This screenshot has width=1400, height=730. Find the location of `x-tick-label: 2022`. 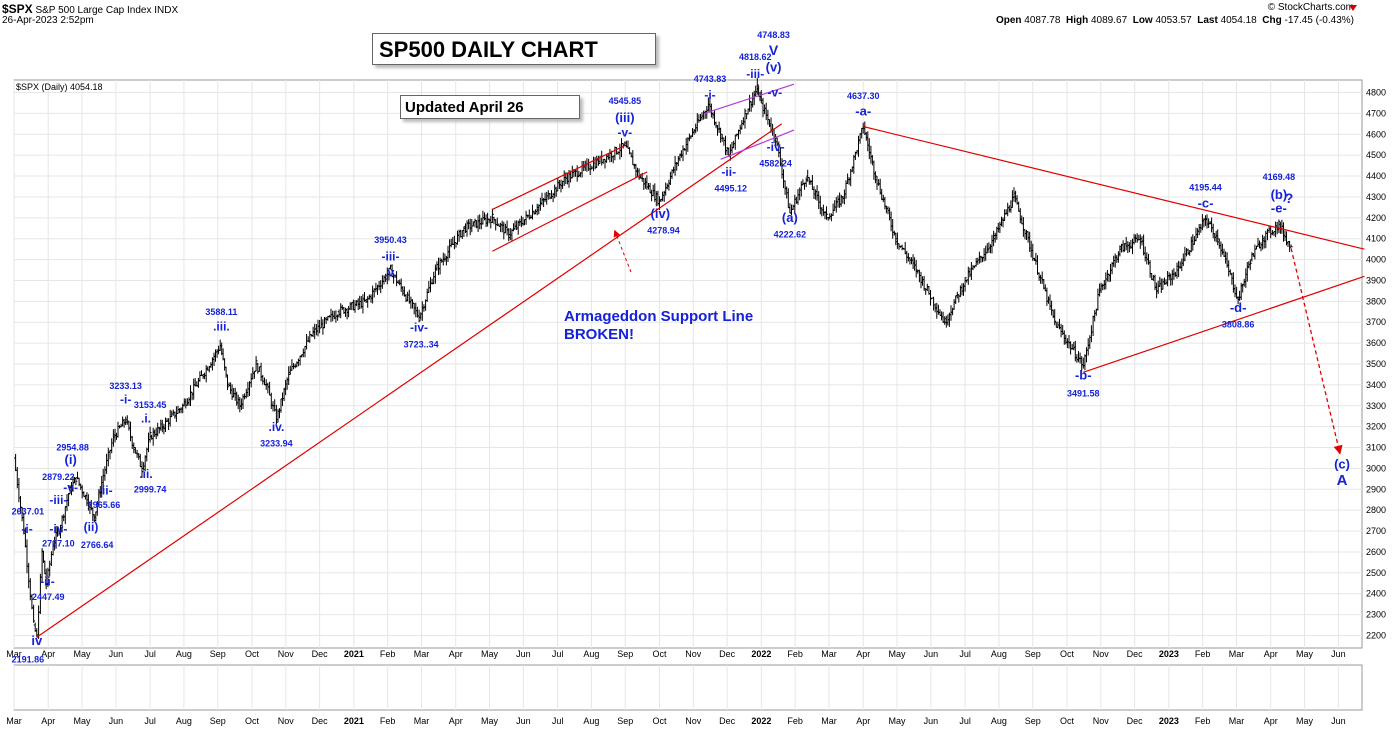

x-tick-label: 2022 is located at coordinates (761, 654).